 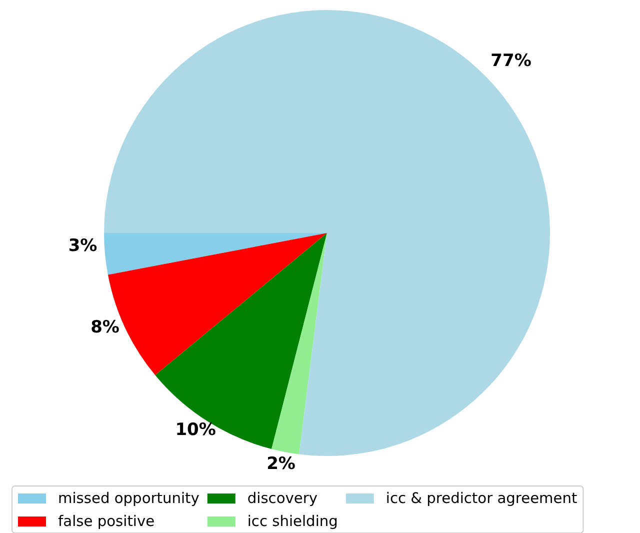 What do you see at coordinates (511, 60) in the screenshot?
I see `data-label: 77%` at bounding box center [511, 60].